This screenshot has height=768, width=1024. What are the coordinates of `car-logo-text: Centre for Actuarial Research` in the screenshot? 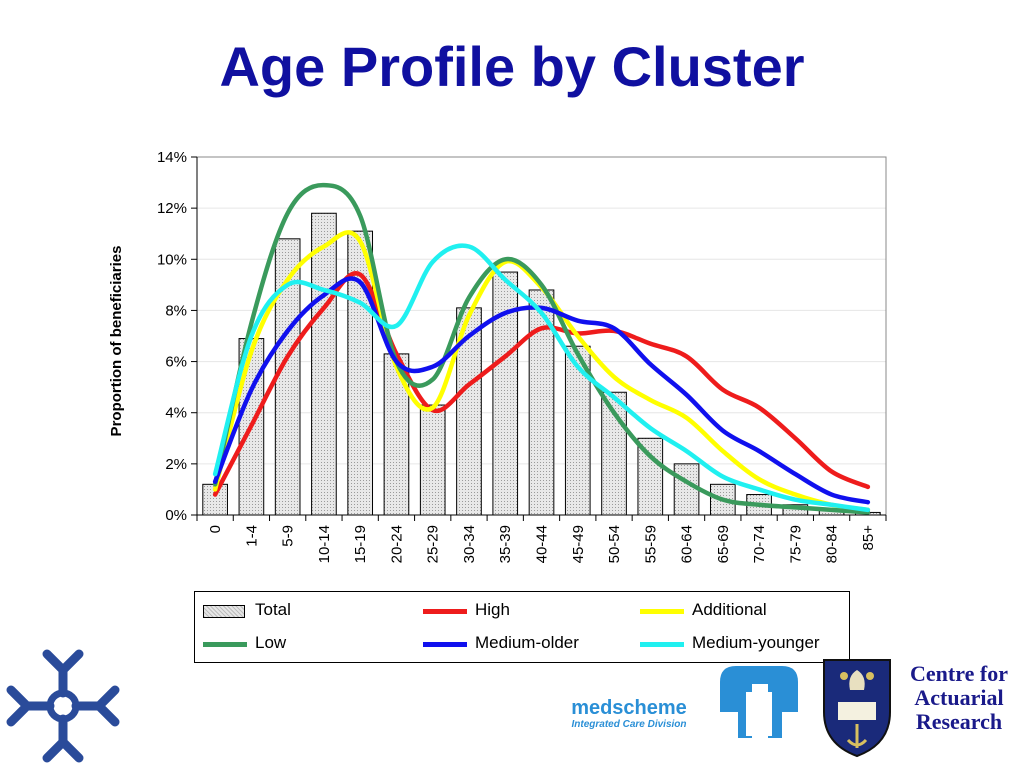 It's located at (959, 698).